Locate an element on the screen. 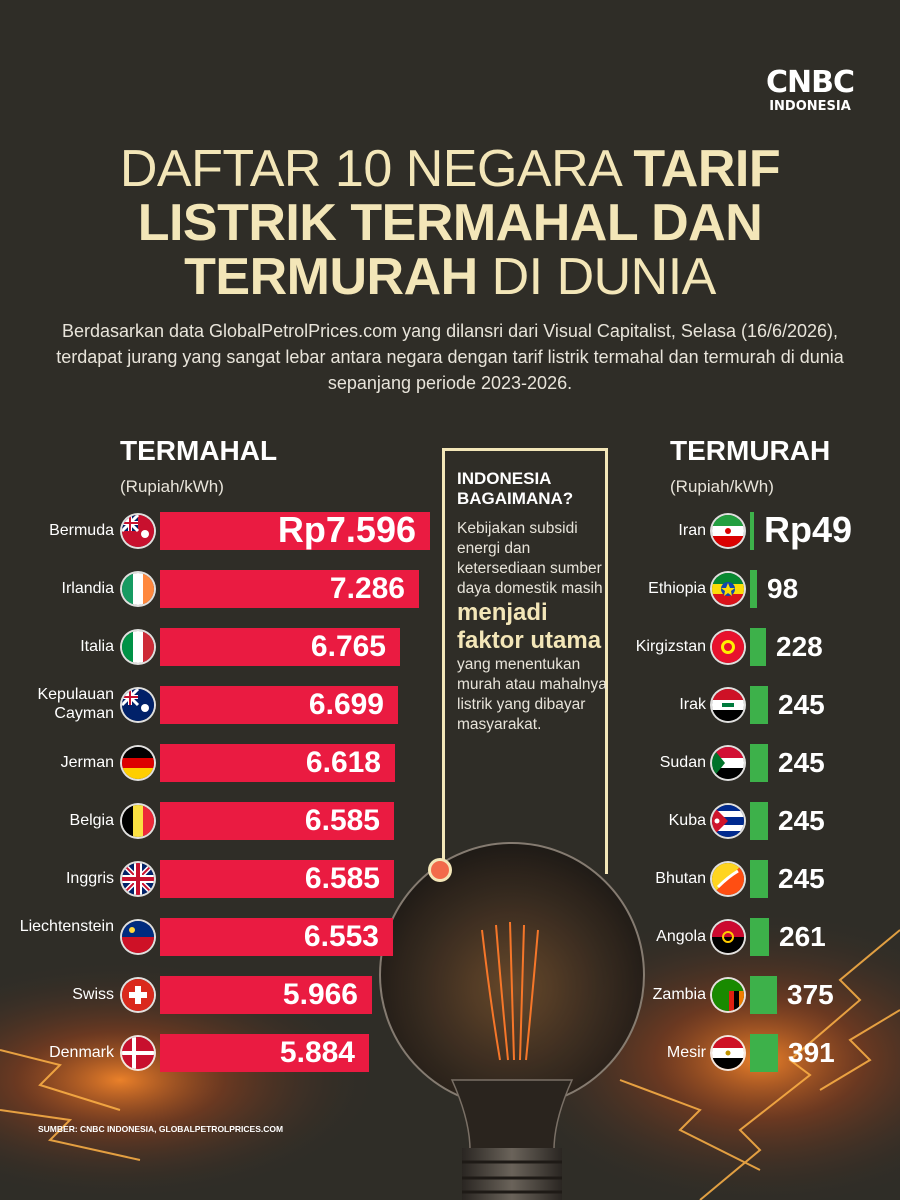 This screenshot has width=900, height=1200. flag-egypt-icon is located at coordinates (728, 1053).